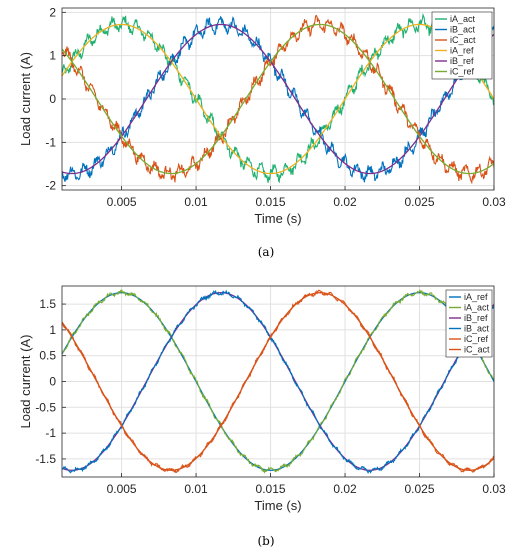  I want to click on panel-caption: (b), so click(265, 541).